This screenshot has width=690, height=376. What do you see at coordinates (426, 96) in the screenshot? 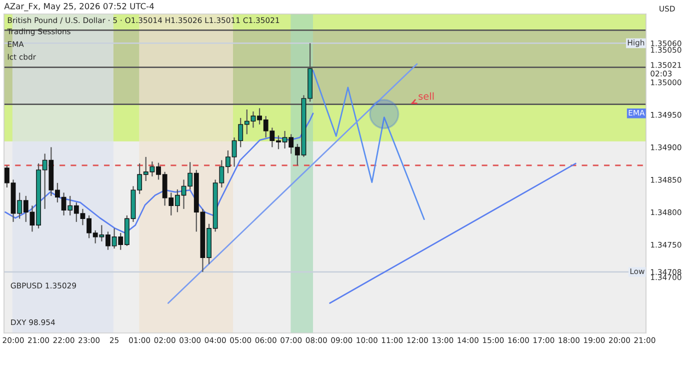
I see `annotation: sell` at bounding box center [426, 96].